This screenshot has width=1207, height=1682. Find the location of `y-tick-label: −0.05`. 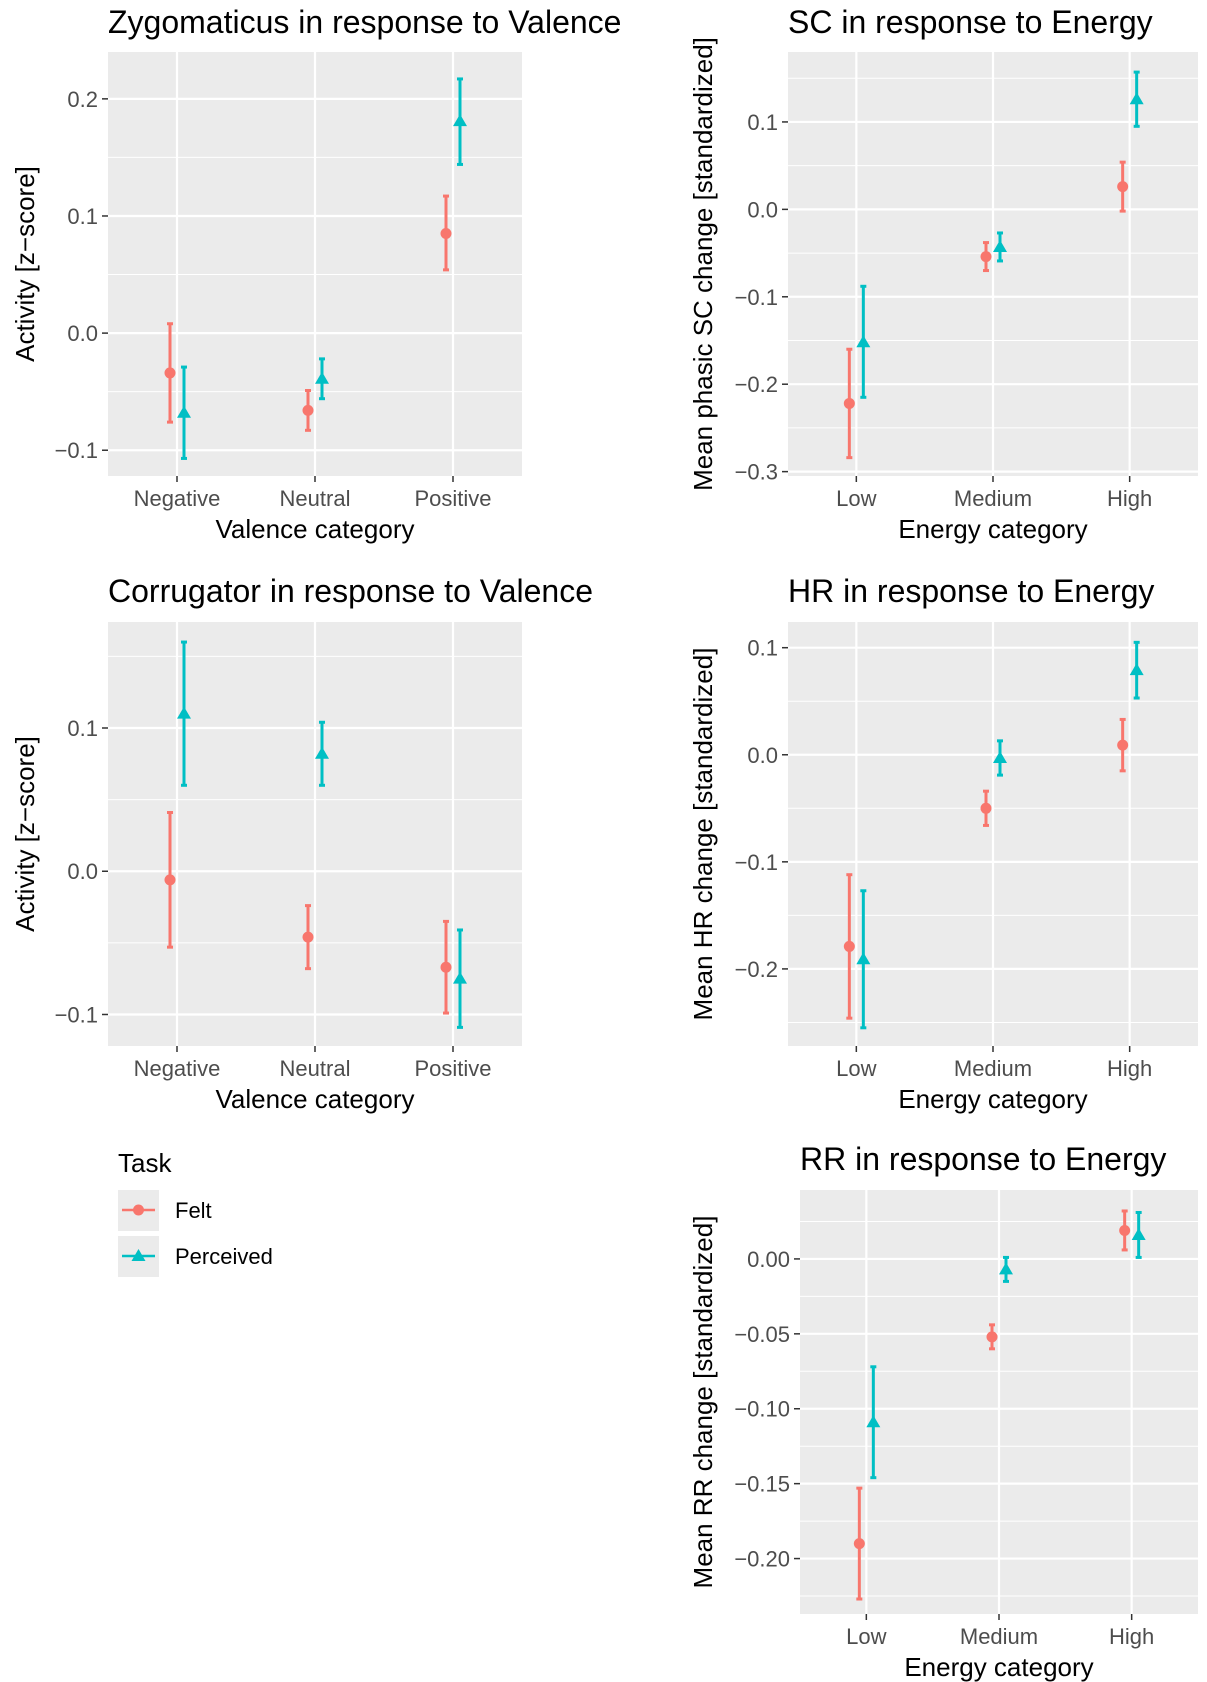

y-tick-label: −0.05 is located at coordinates (762, 1334).